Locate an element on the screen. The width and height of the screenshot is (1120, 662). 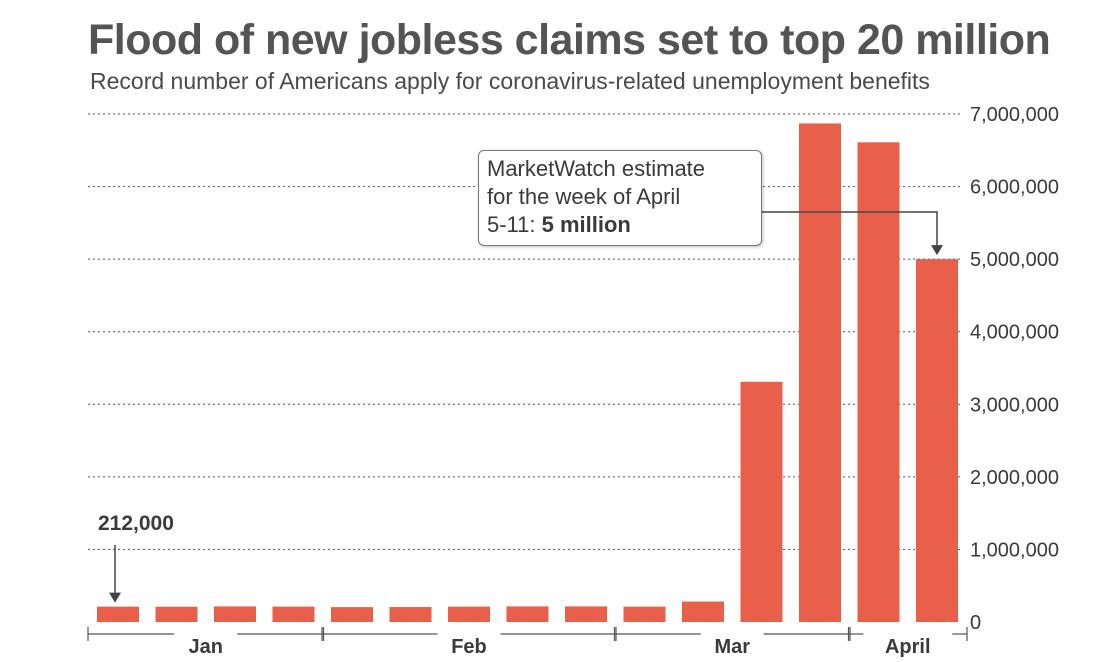
y-tick-label: 5,000,000 is located at coordinates (1014, 260).